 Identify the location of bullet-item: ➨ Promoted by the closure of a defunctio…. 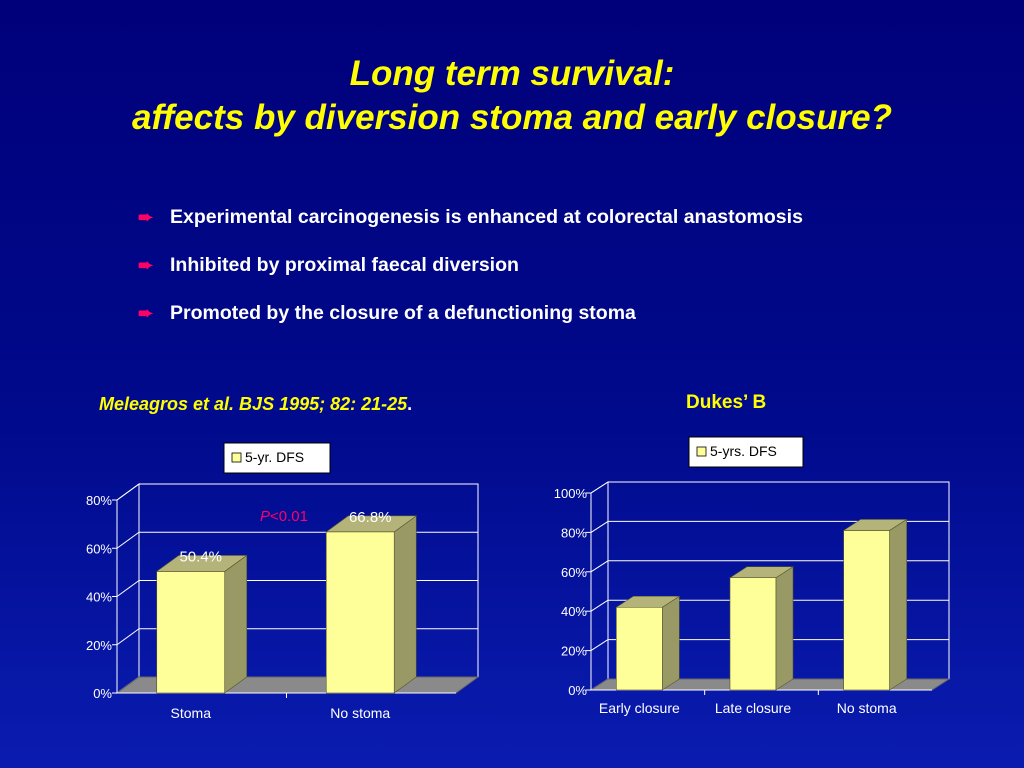
(470, 313).